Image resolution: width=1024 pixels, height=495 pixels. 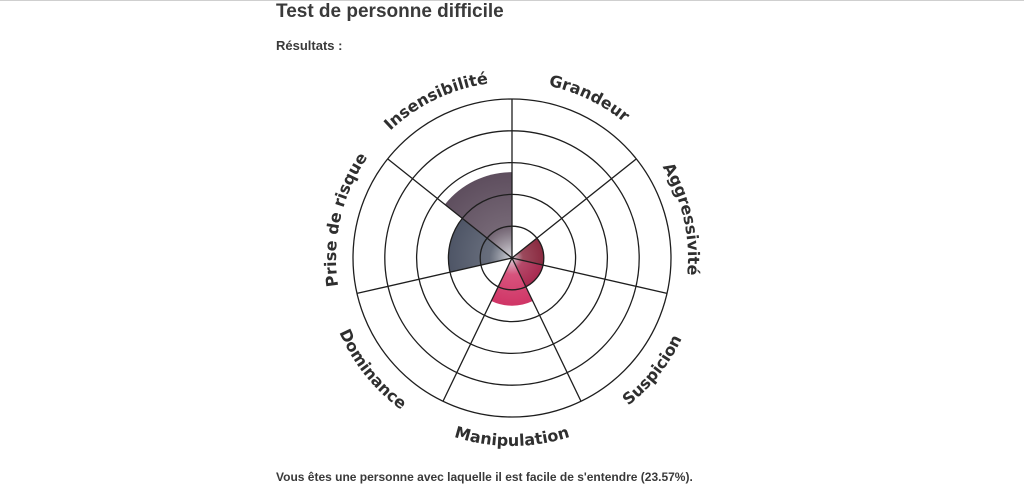 What do you see at coordinates (512, 0) in the screenshot?
I see `top-divider` at bounding box center [512, 0].